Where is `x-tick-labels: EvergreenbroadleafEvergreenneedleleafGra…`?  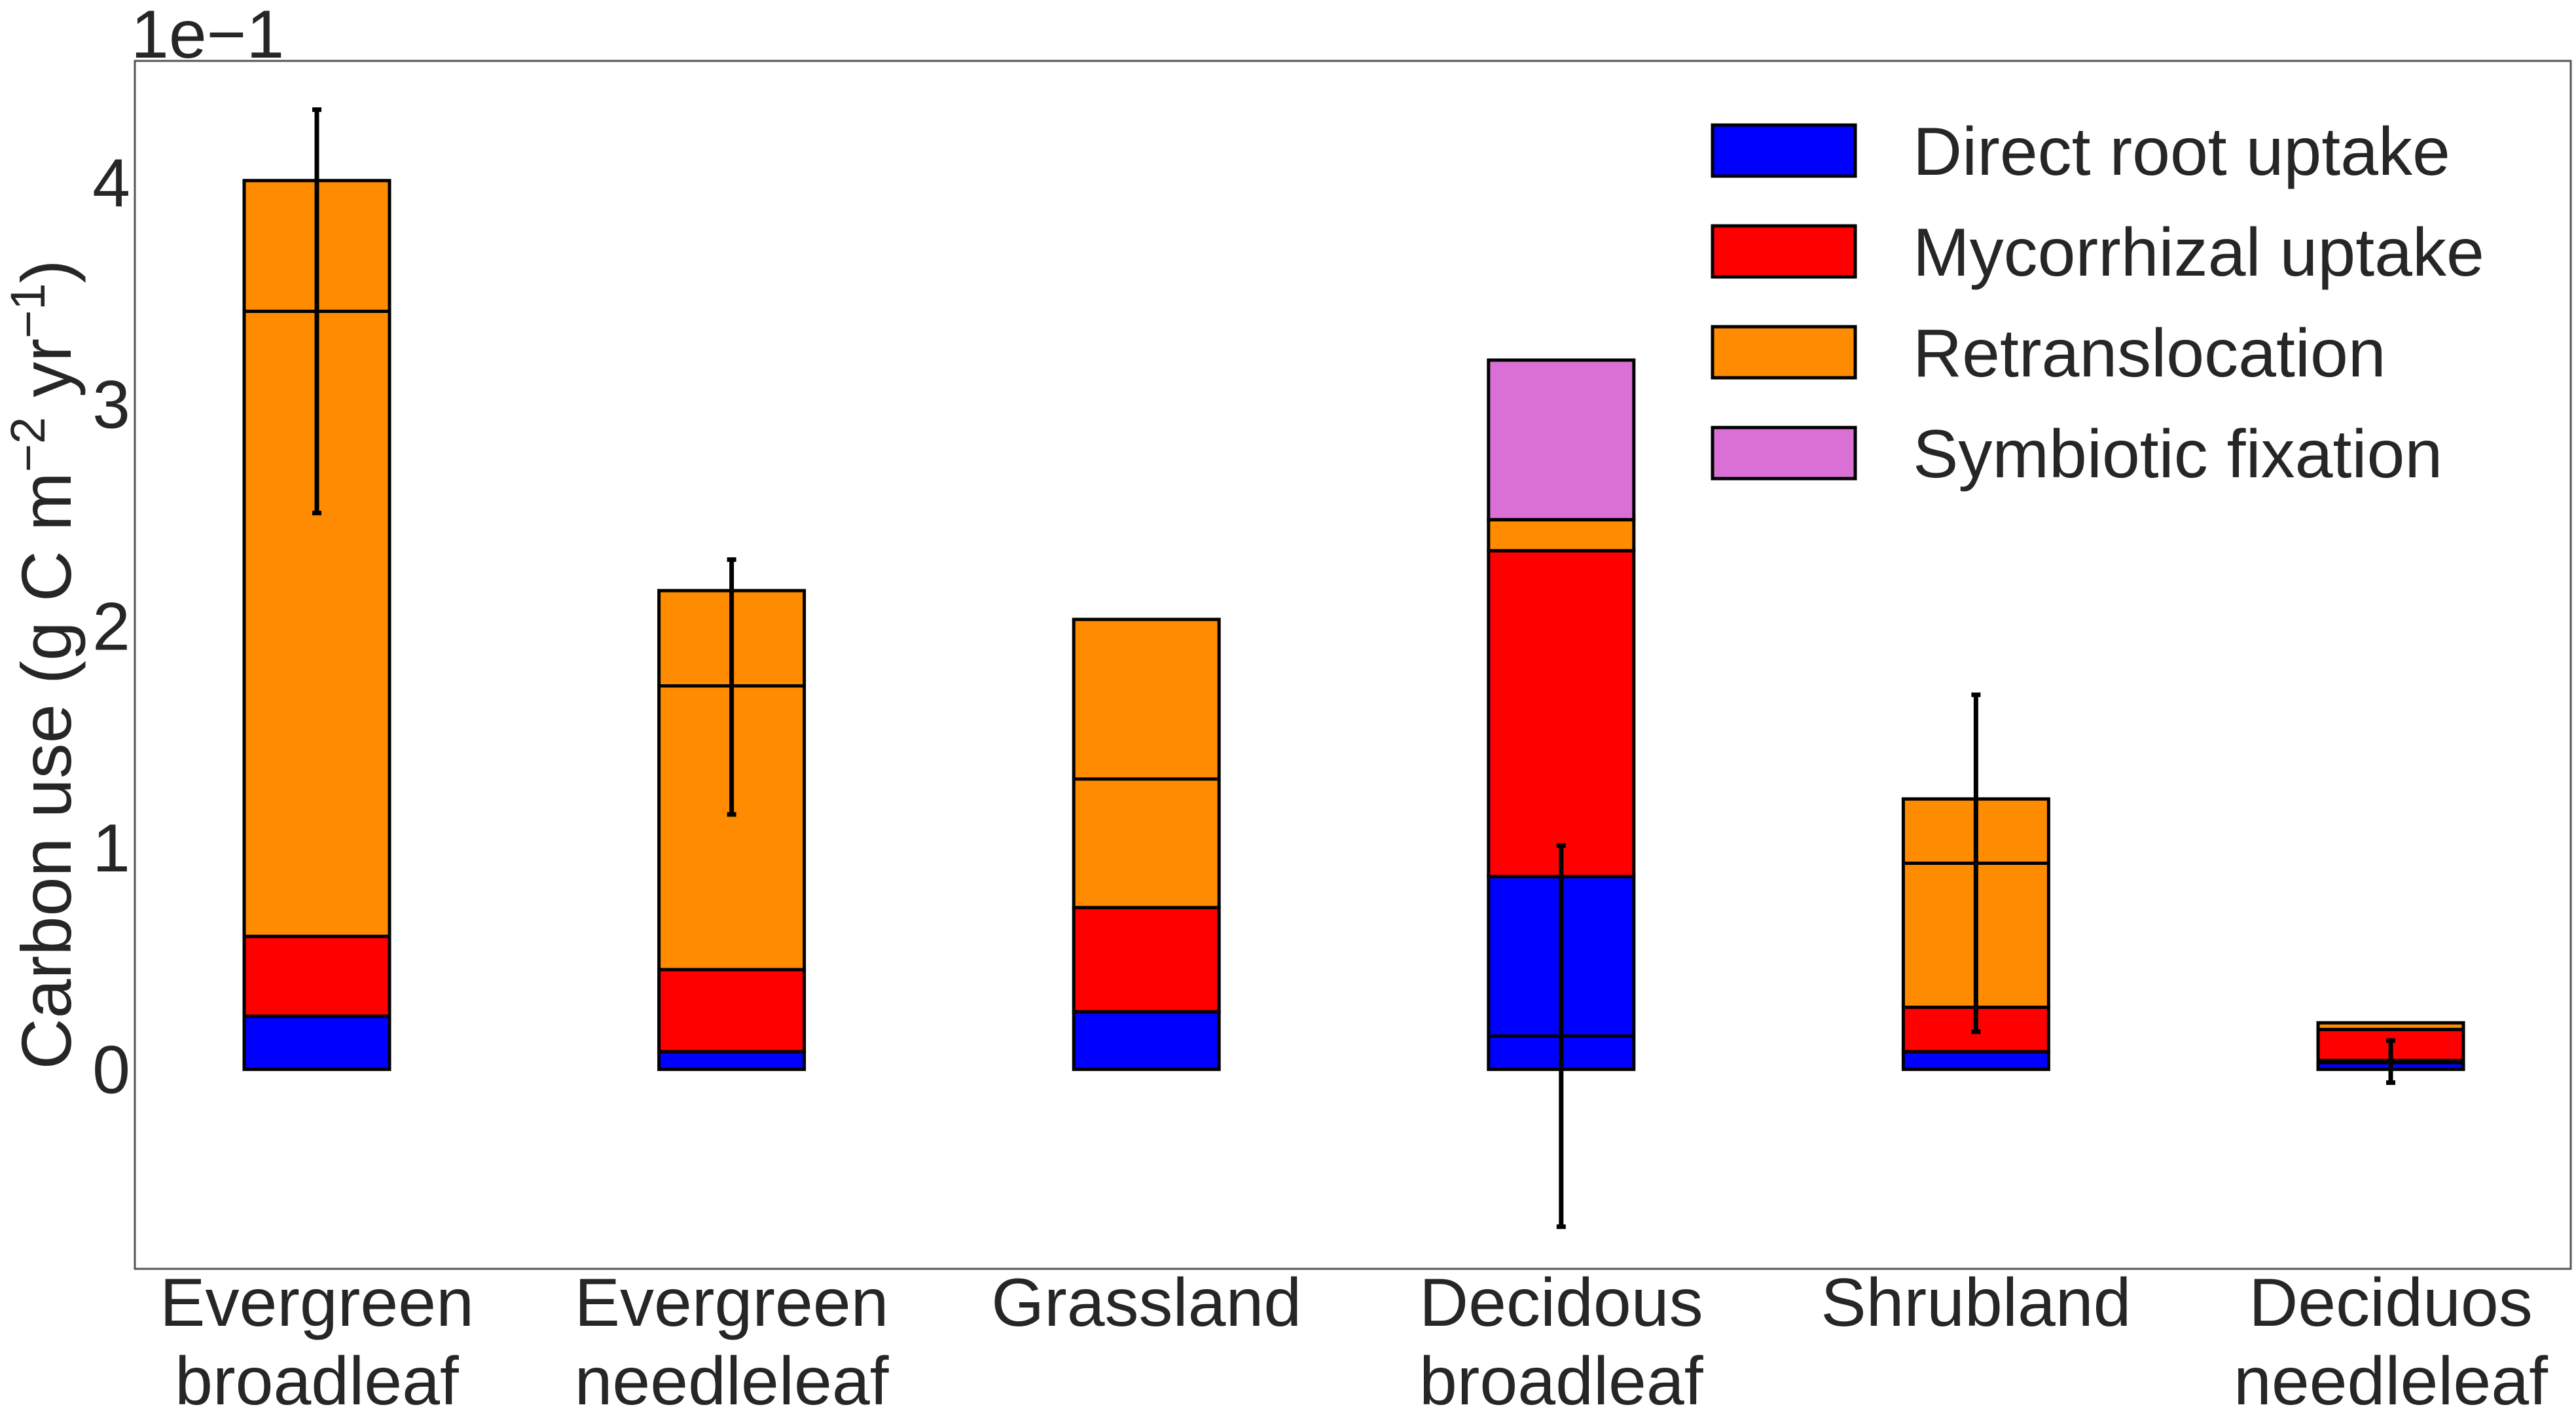 x-tick-labels: EvergreenbroadleafEvergreenneedleleafGra… is located at coordinates (1354, 1342).